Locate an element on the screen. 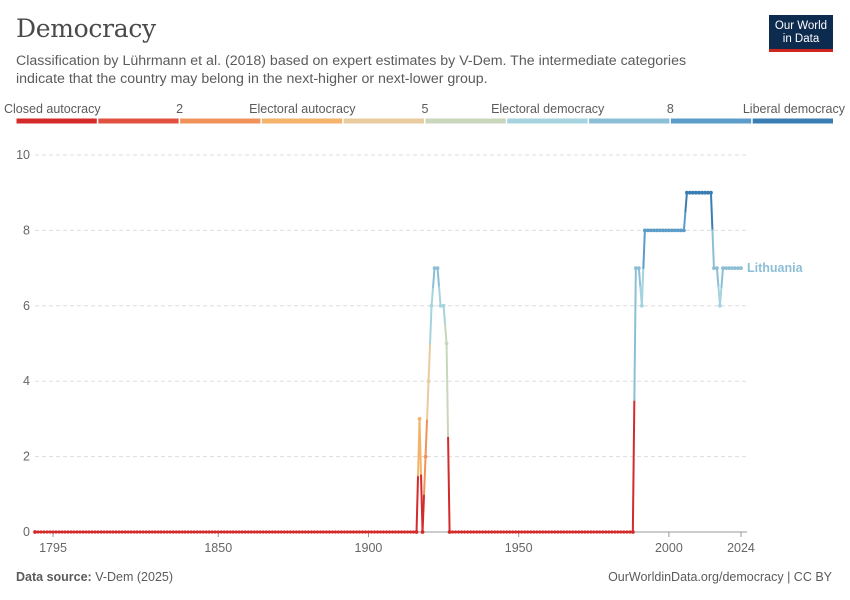 The height and width of the screenshot is (600, 850). legend-label: Electoral autocracy is located at coordinates (302, 109).